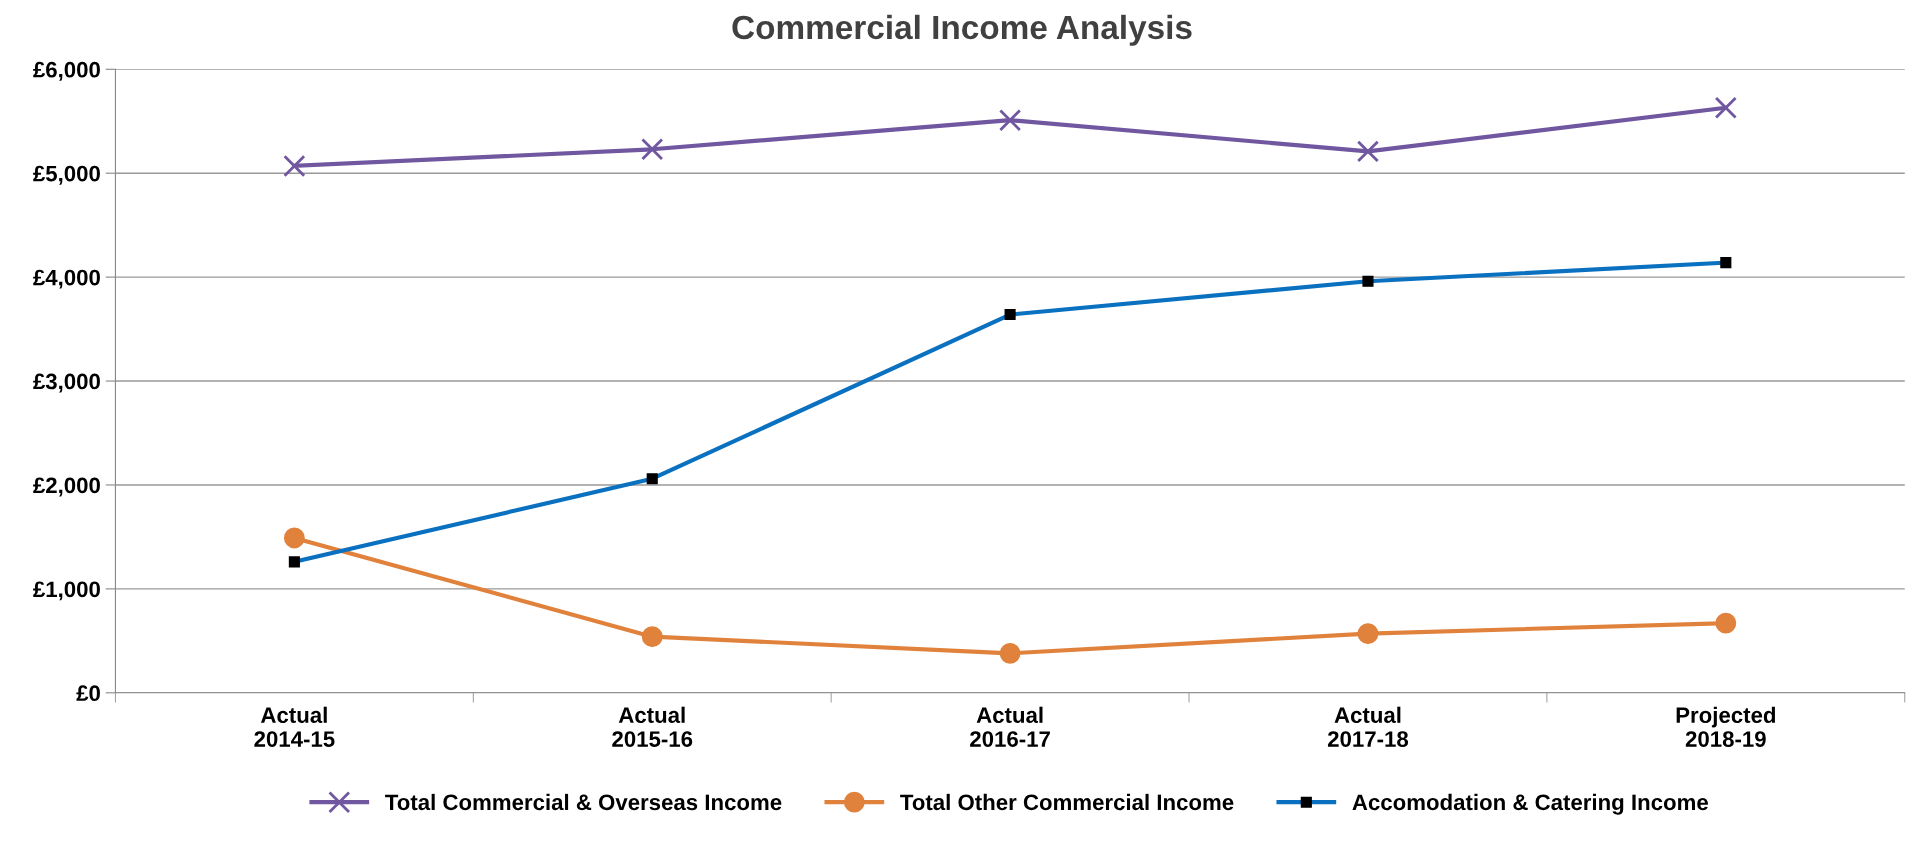  I want to click on legend-label: Total Other Commercial Income, so click(1067, 802).